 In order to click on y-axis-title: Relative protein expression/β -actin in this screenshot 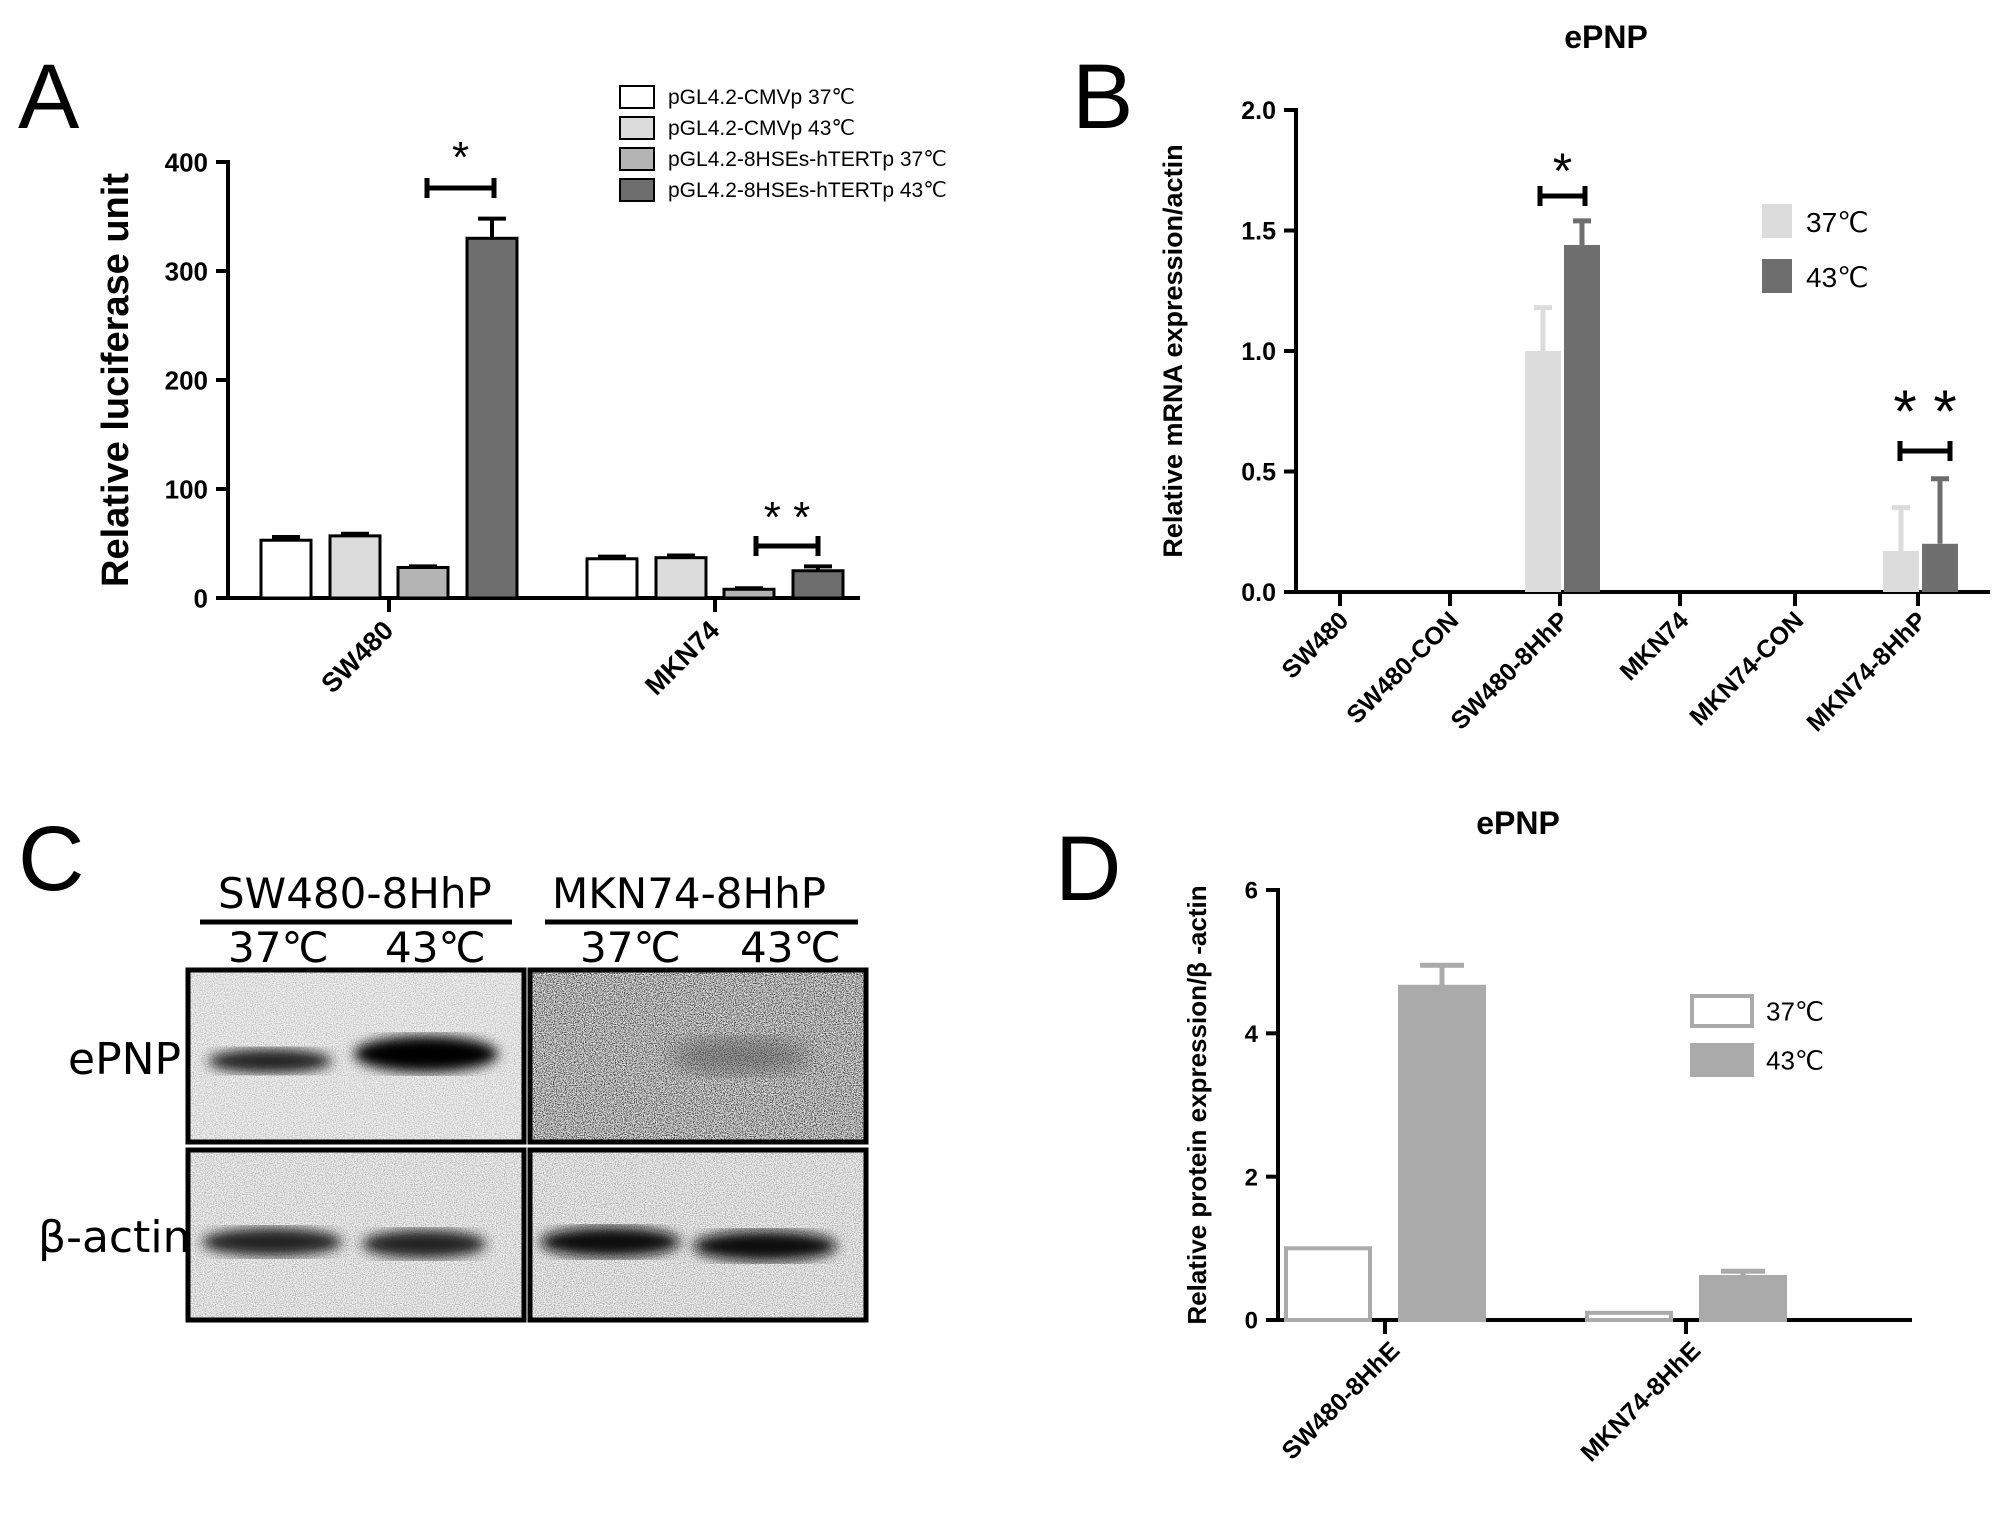, I will do `click(1197, 1104)`.